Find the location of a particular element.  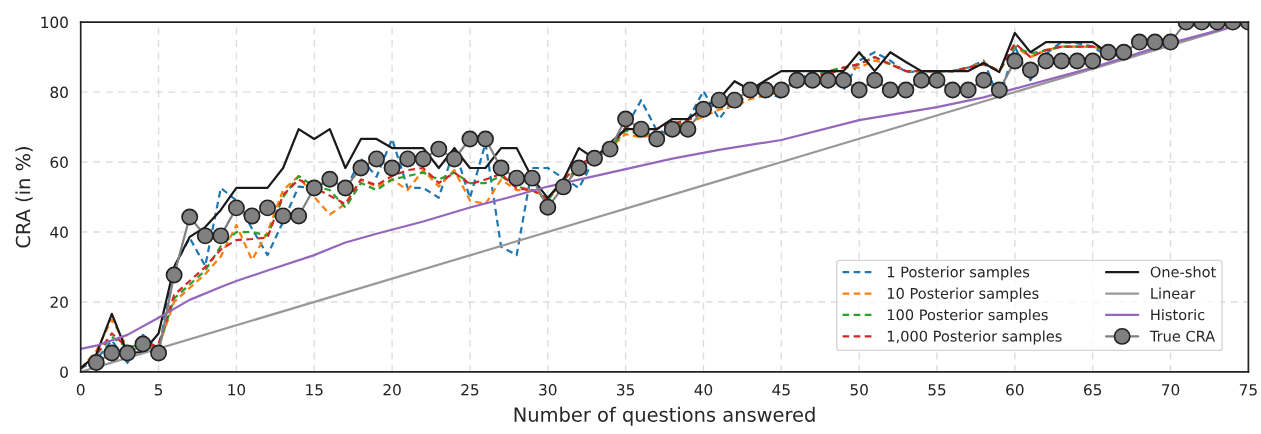

legend-label: True CRA is located at coordinates (1182, 336).